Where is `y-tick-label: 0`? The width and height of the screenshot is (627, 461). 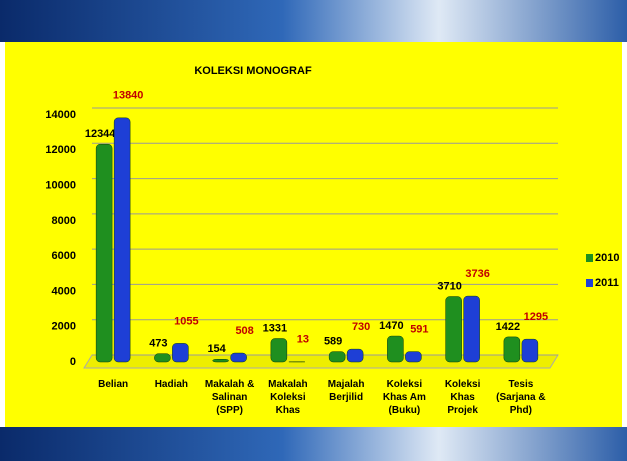
y-tick-label: 0 is located at coordinates (73, 362).